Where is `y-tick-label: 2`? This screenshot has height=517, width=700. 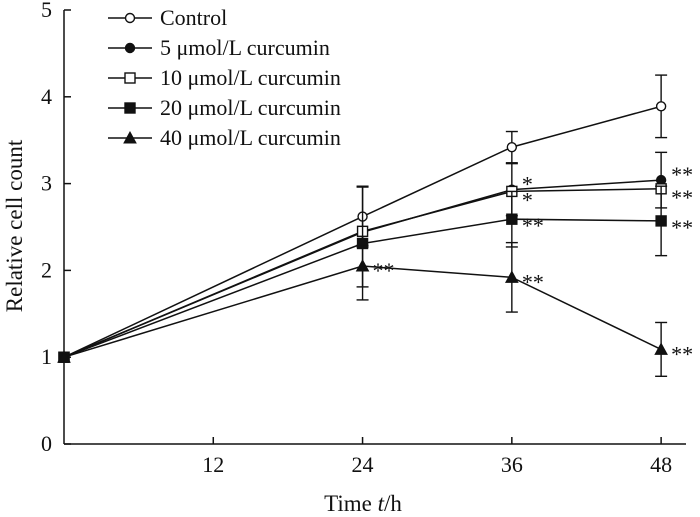 y-tick-label: 2 is located at coordinates (46, 269).